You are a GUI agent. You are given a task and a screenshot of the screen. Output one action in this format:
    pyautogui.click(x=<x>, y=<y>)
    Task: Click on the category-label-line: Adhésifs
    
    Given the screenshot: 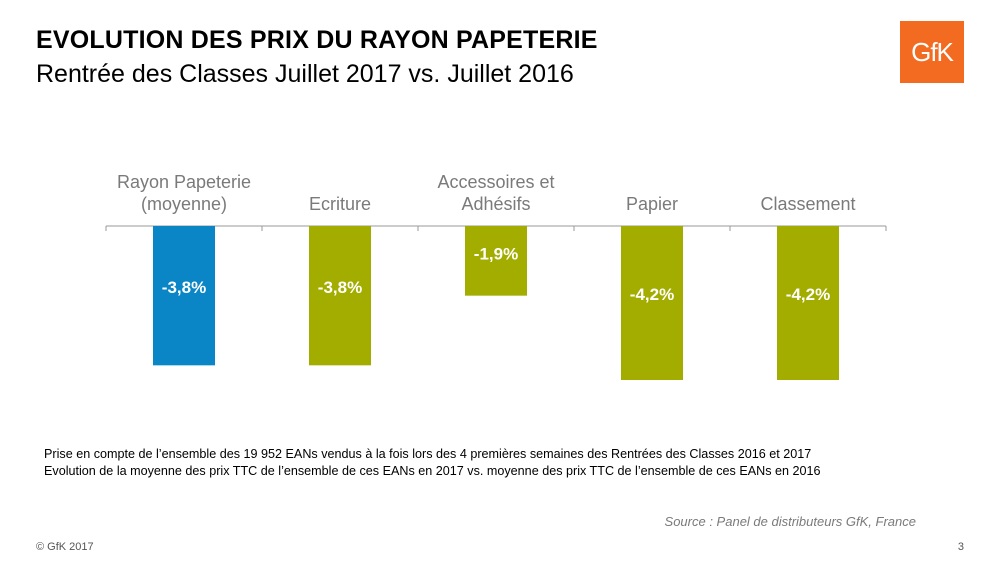 What is the action you would take?
    pyautogui.click(x=495, y=204)
    